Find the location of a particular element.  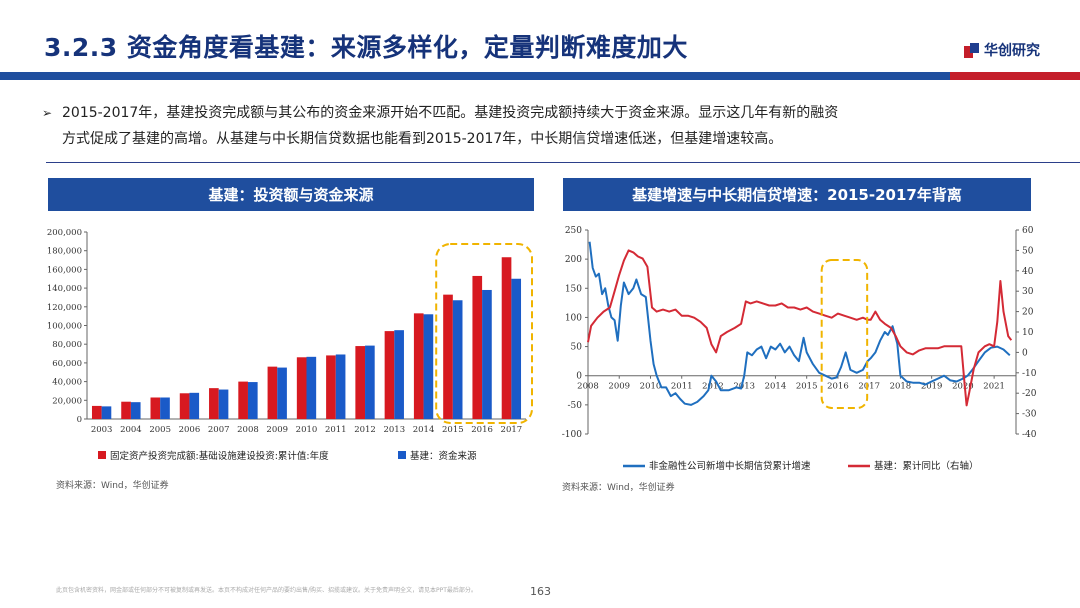

x-tick-label: 2007 is located at coordinates (219, 430).